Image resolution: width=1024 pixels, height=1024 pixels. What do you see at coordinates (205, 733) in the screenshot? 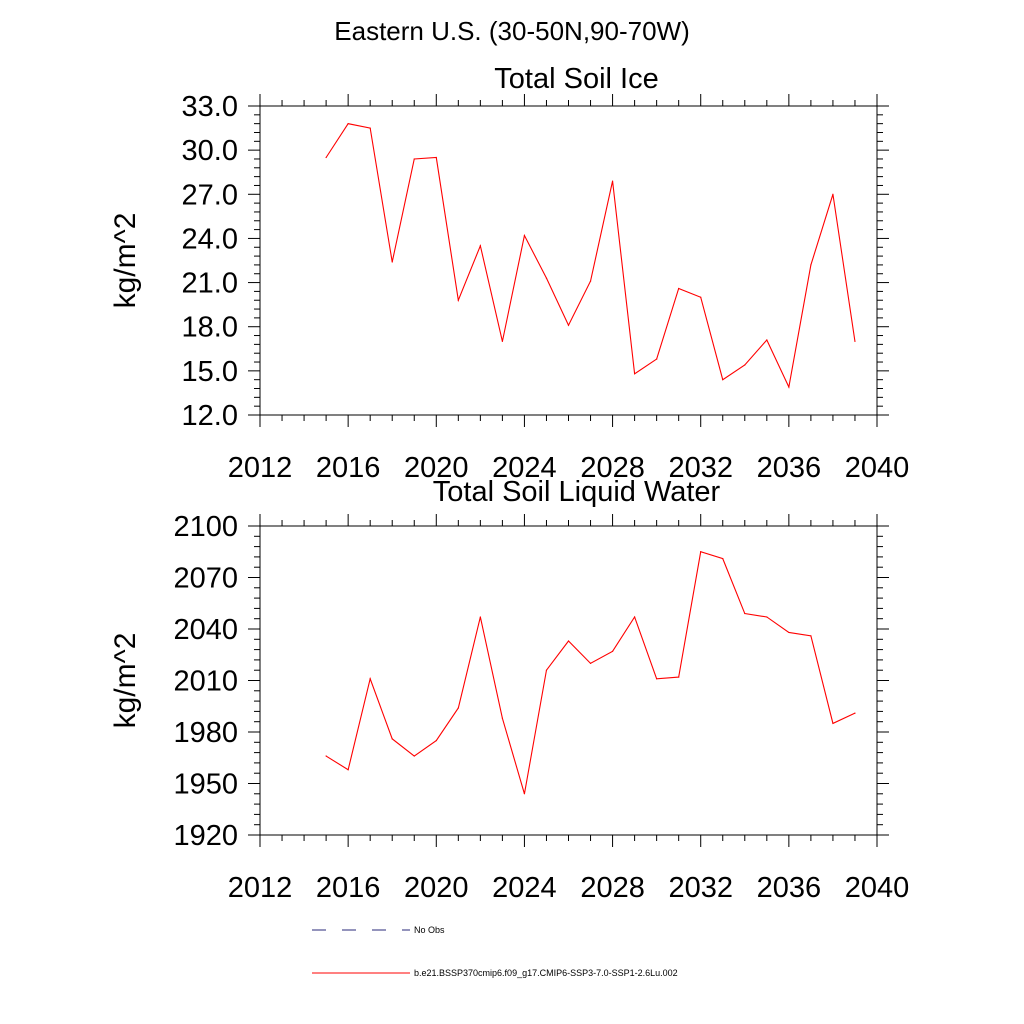
I see `y-tick-label: 1980` at bounding box center [205, 733].